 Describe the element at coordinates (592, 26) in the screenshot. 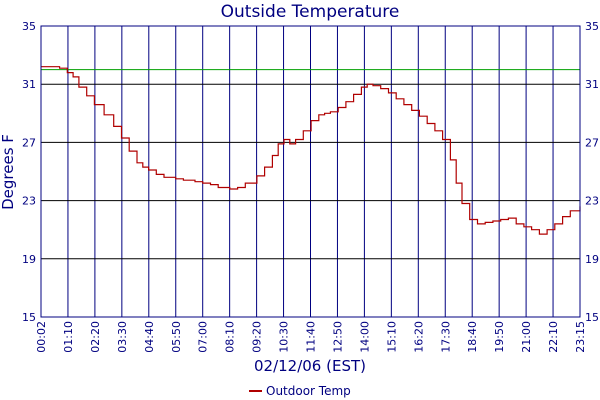

I see `y-tick-label-right: 35` at that location.